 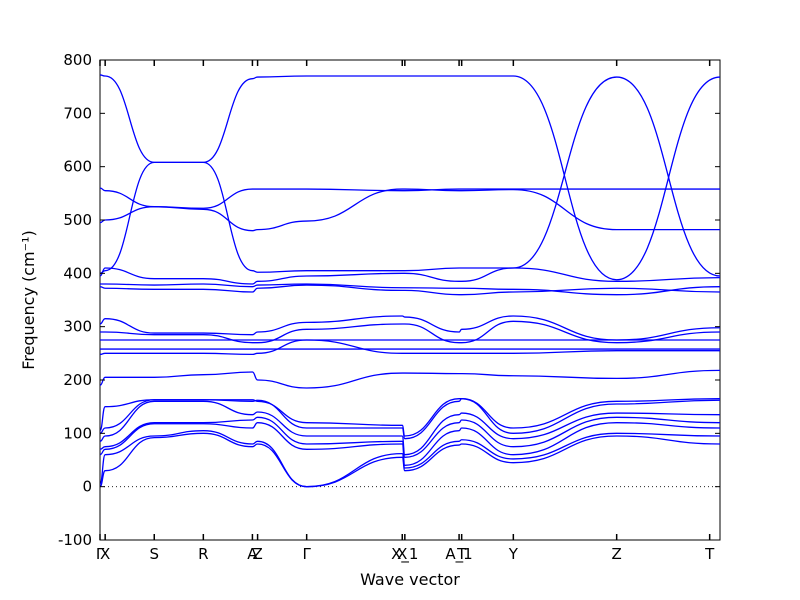 I want to click on y-tick-label: -100, so click(x=75, y=540).